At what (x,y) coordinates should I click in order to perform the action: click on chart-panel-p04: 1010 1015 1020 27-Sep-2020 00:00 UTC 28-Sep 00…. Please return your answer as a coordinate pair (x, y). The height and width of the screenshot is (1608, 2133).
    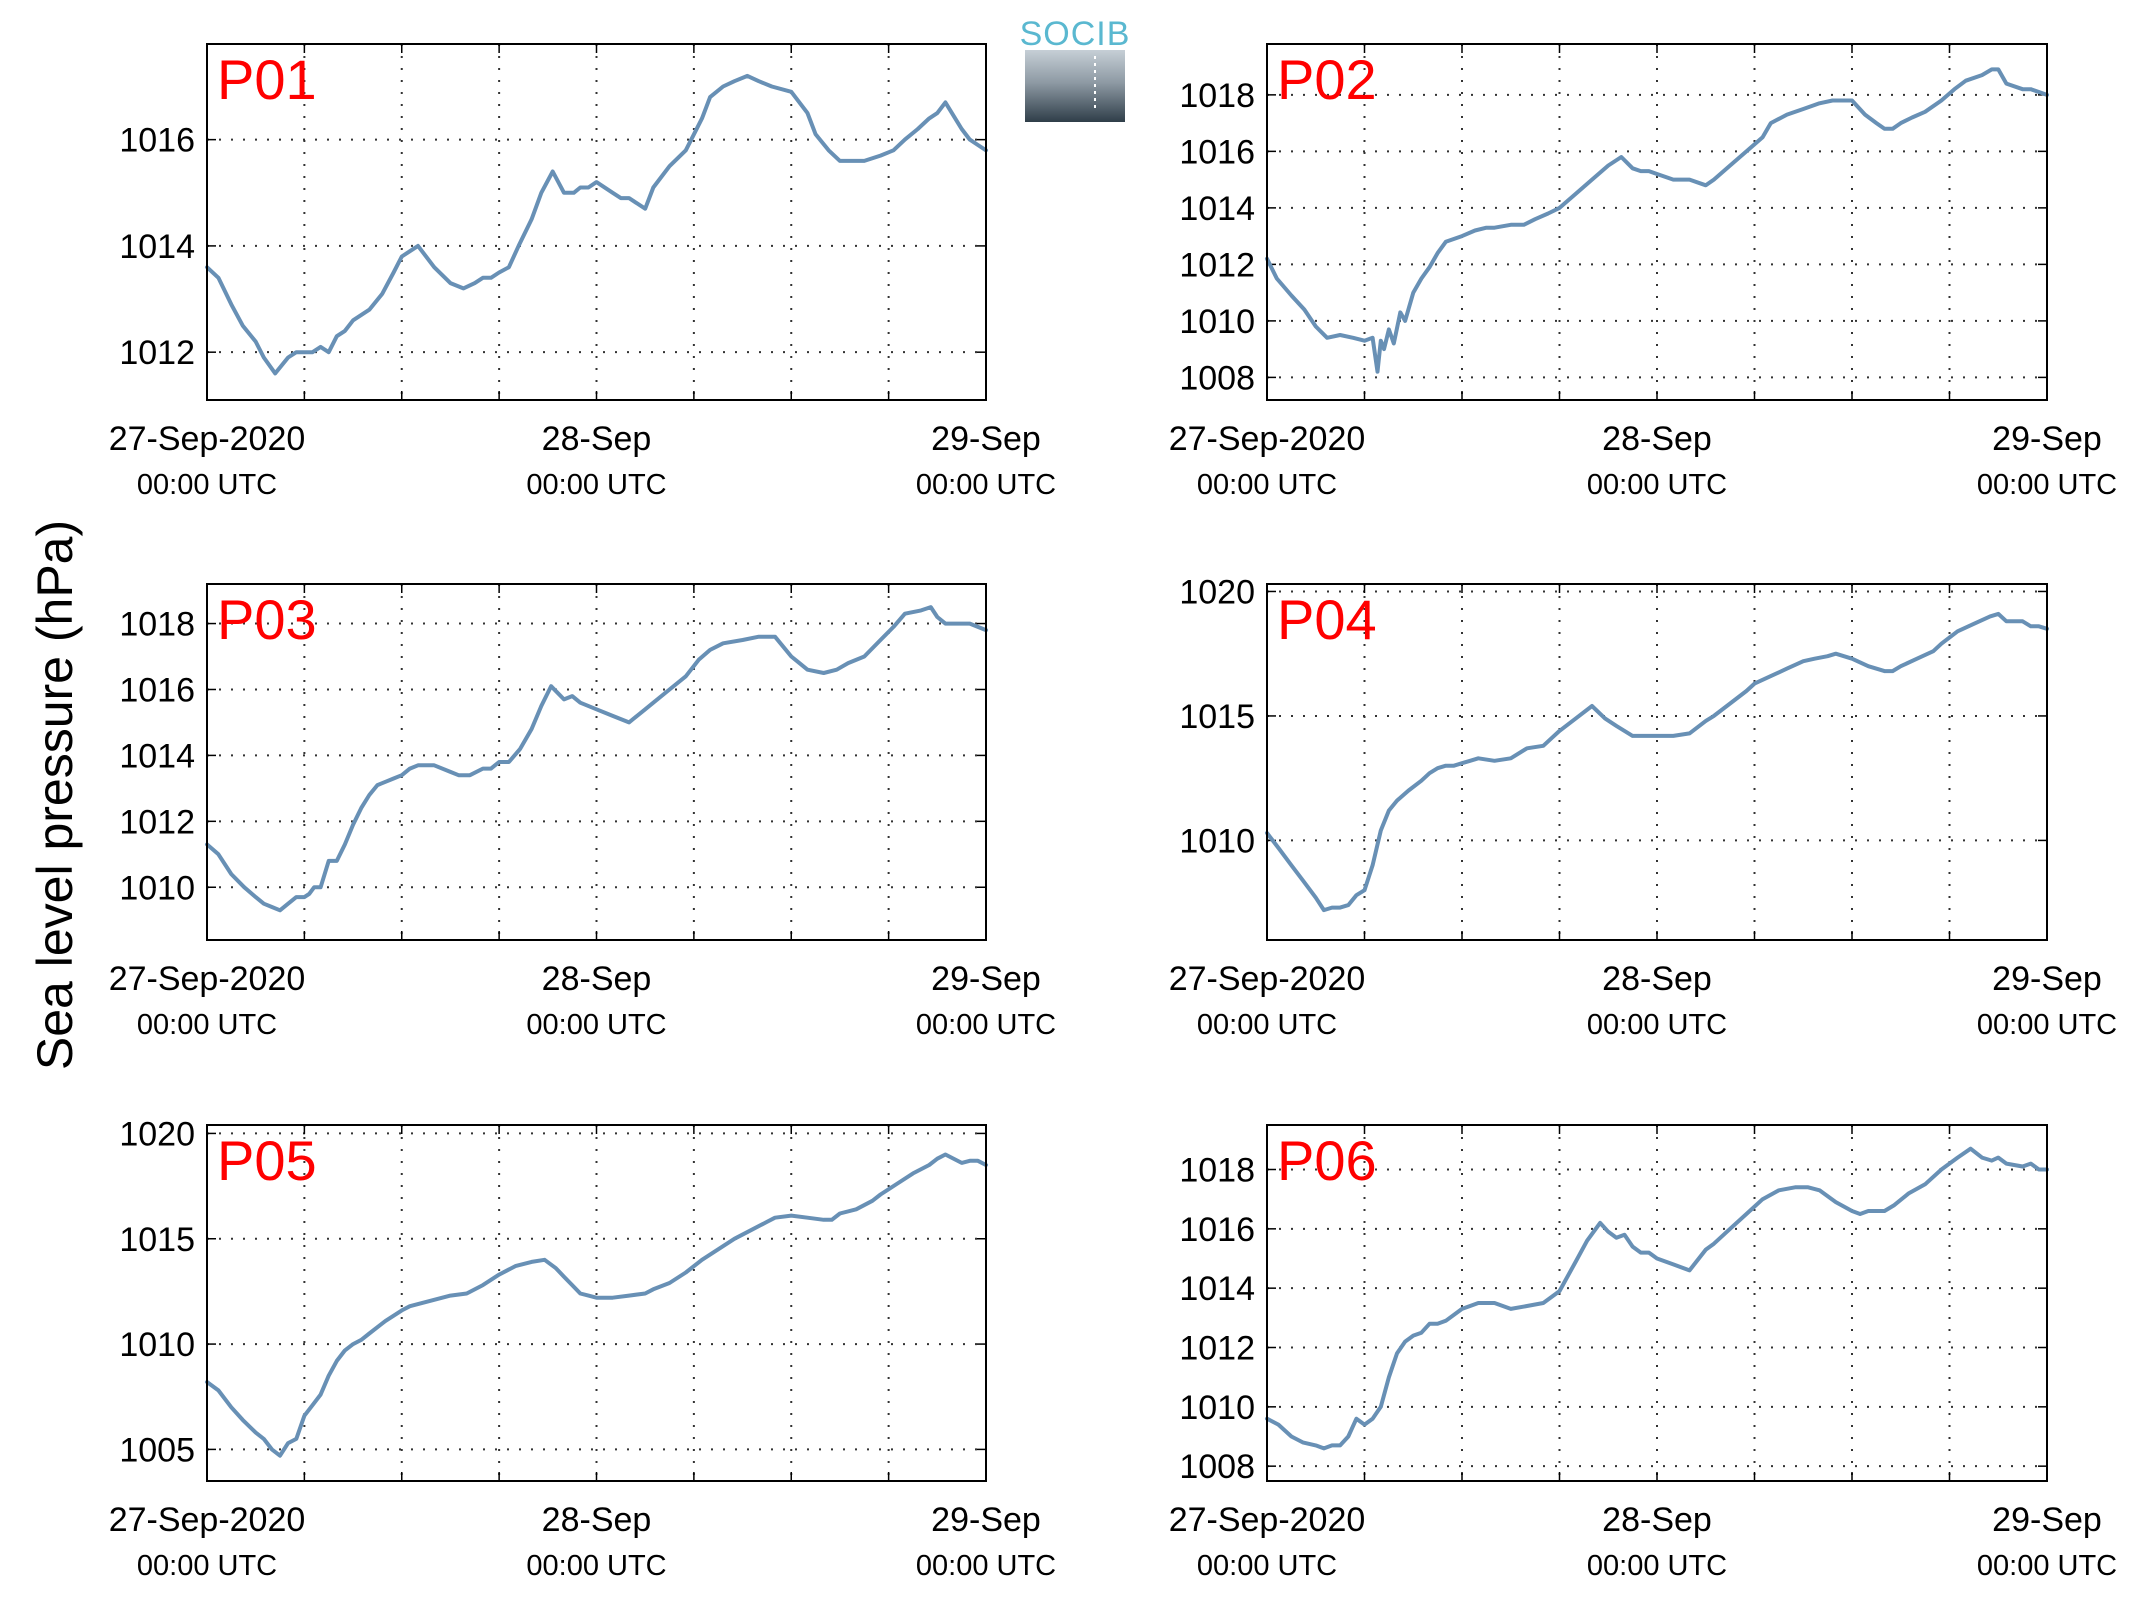
    Looking at the image, I should click on (1643, 807).